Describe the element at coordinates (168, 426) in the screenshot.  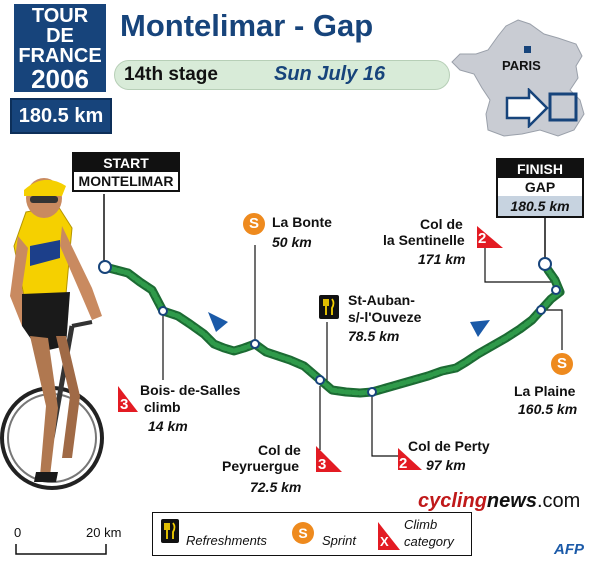
I see `point-km: 14 km` at that location.